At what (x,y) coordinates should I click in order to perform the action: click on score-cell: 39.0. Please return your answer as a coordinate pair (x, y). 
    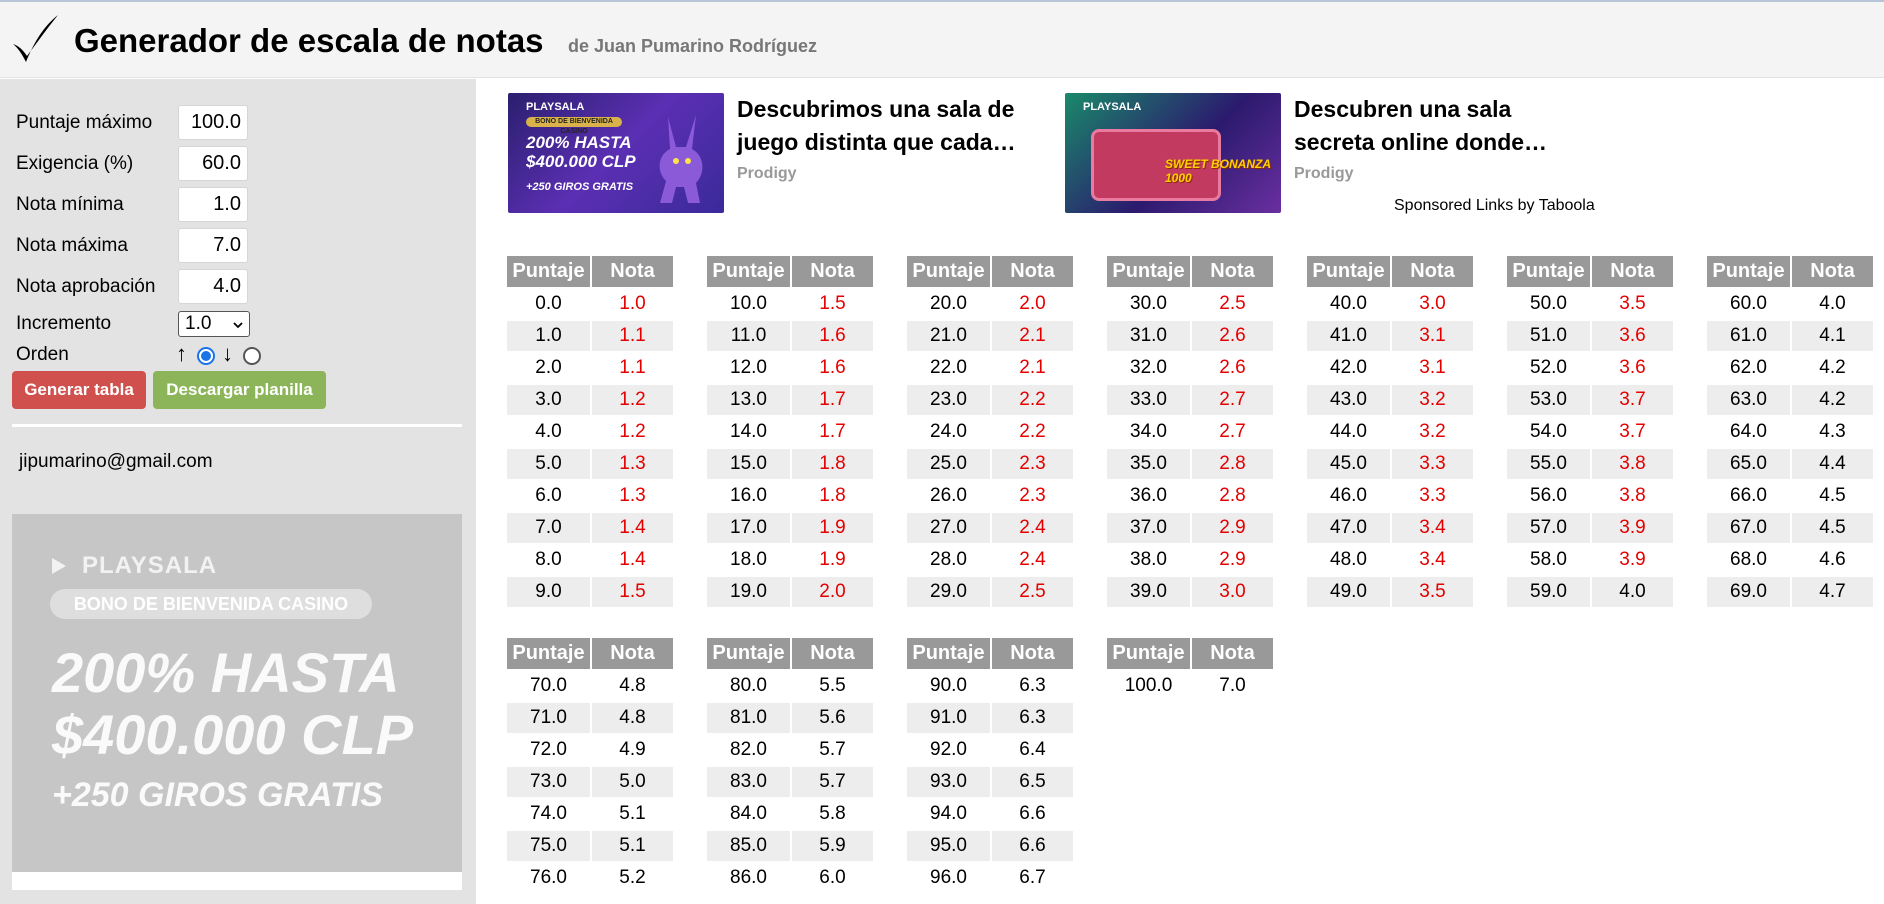
    Looking at the image, I should click on (1148, 592).